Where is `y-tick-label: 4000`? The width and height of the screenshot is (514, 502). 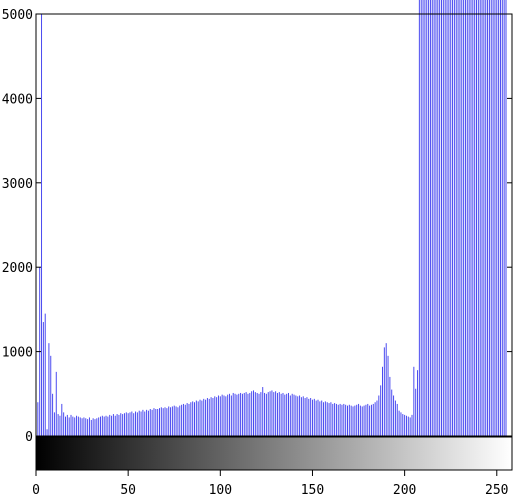
y-tick-label: 4000 is located at coordinates (17, 99).